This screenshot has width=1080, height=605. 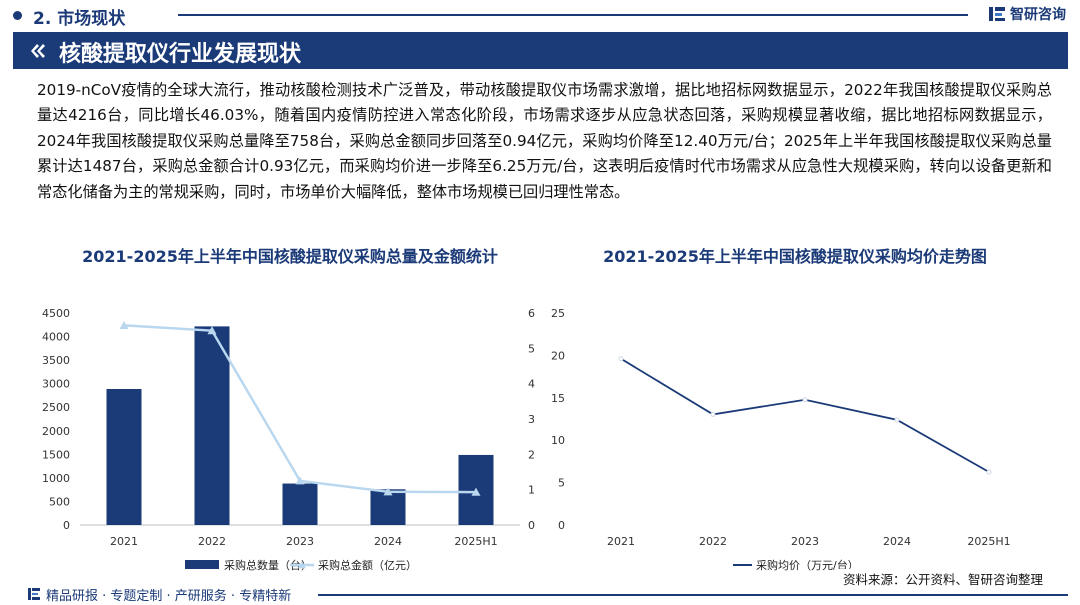 I want to click on right-chart-y-tick: 5, so click(x=561, y=483).